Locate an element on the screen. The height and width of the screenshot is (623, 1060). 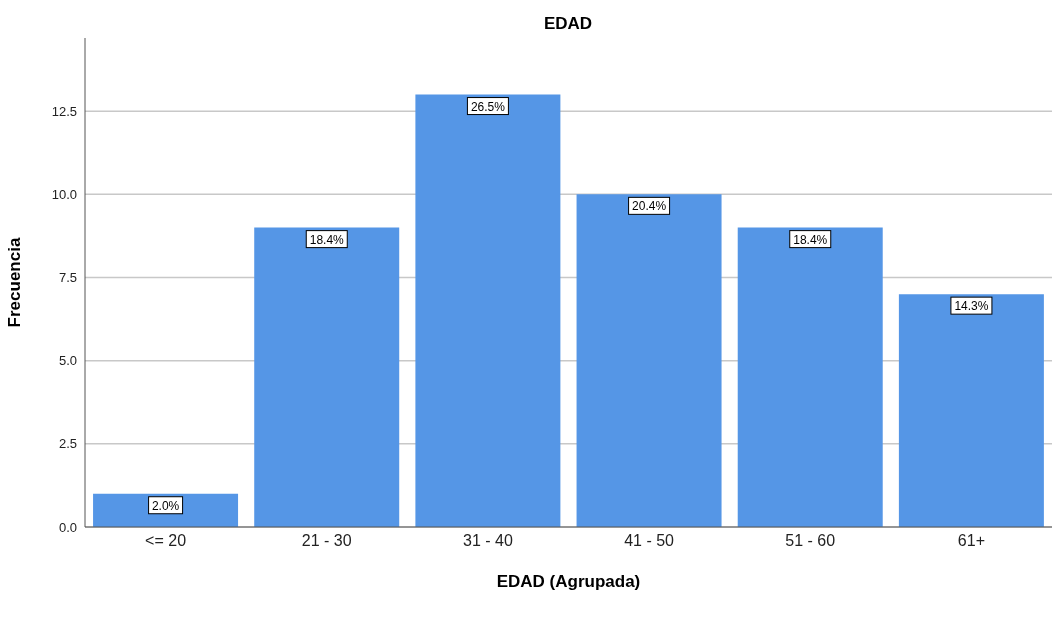
annotation: 26.5% is located at coordinates (488, 106).